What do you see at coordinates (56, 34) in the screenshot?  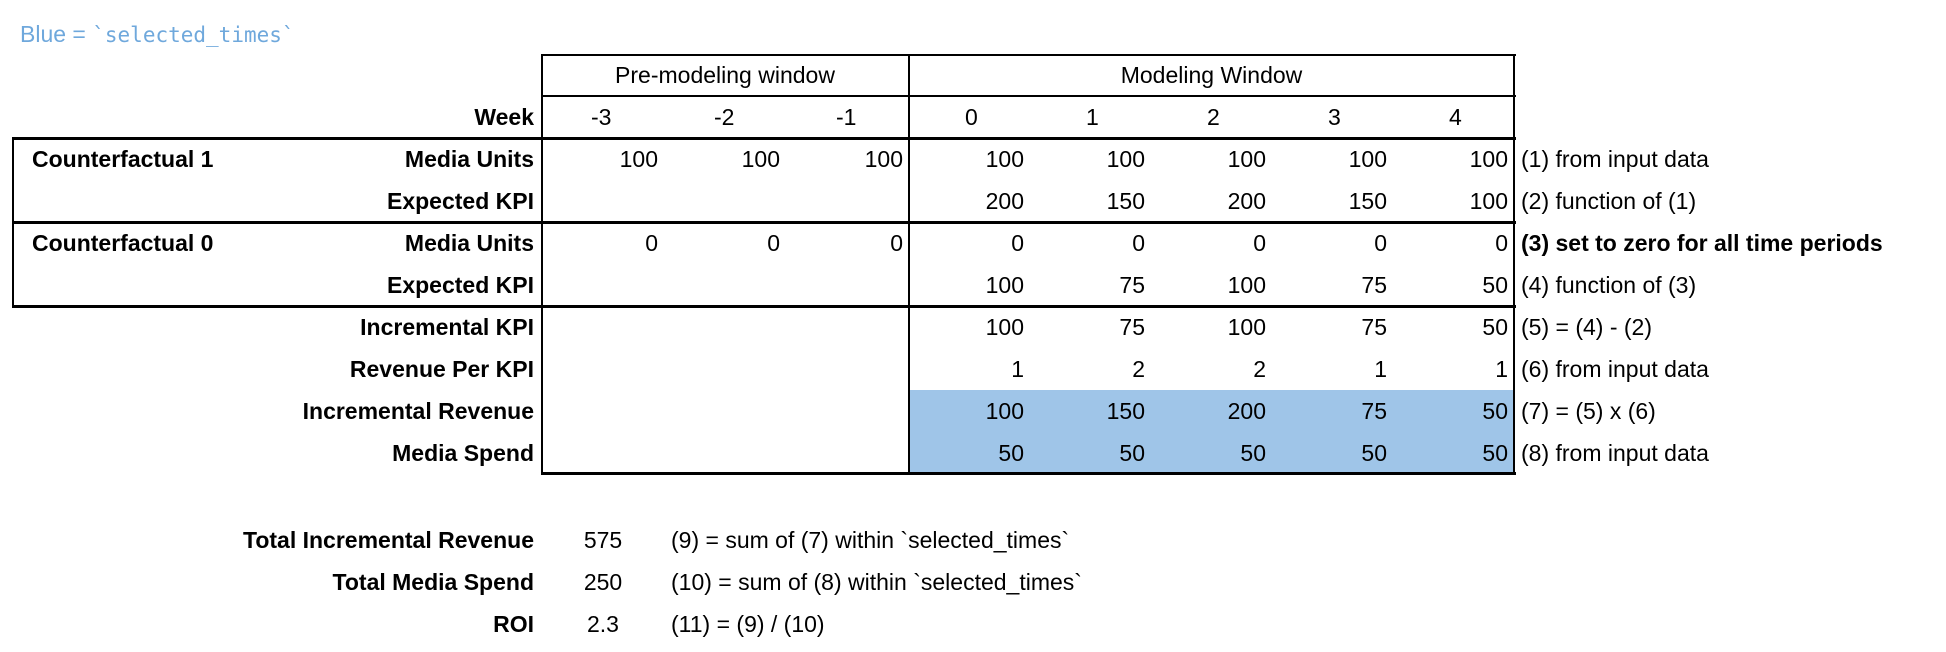 I see `legend-prefix: Blue =` at bounding box center [56, 34].